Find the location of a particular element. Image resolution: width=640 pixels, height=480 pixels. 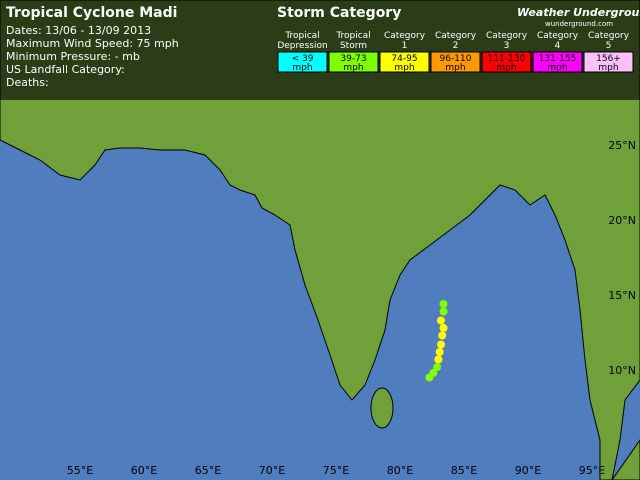

lon-label: 80°E is located at coordinates (400, 470).